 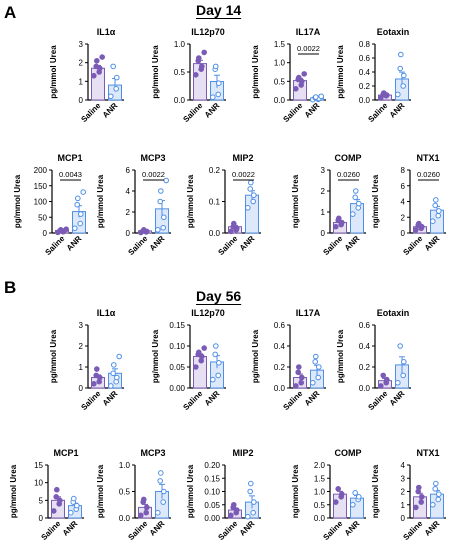 I want to click on chart-a-il1-title: IL1α, so click(x=106, y=32).